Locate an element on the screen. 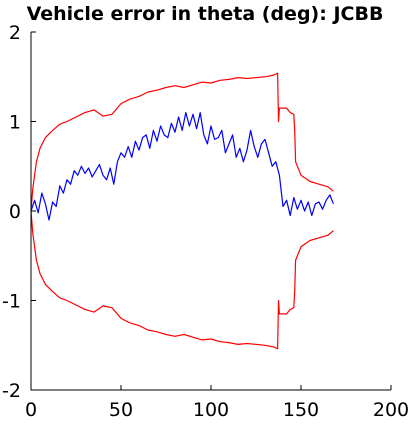  x-tick-label-0: 0 is located at coordinates (31, 410).